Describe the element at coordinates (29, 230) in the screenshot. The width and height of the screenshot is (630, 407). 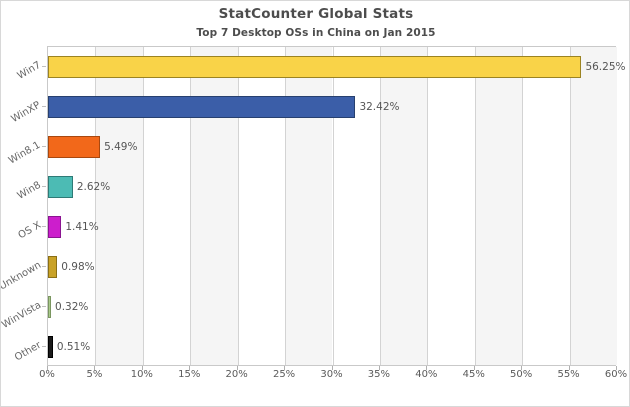
I see `y-axis-label-os-x: OS X` at that location.